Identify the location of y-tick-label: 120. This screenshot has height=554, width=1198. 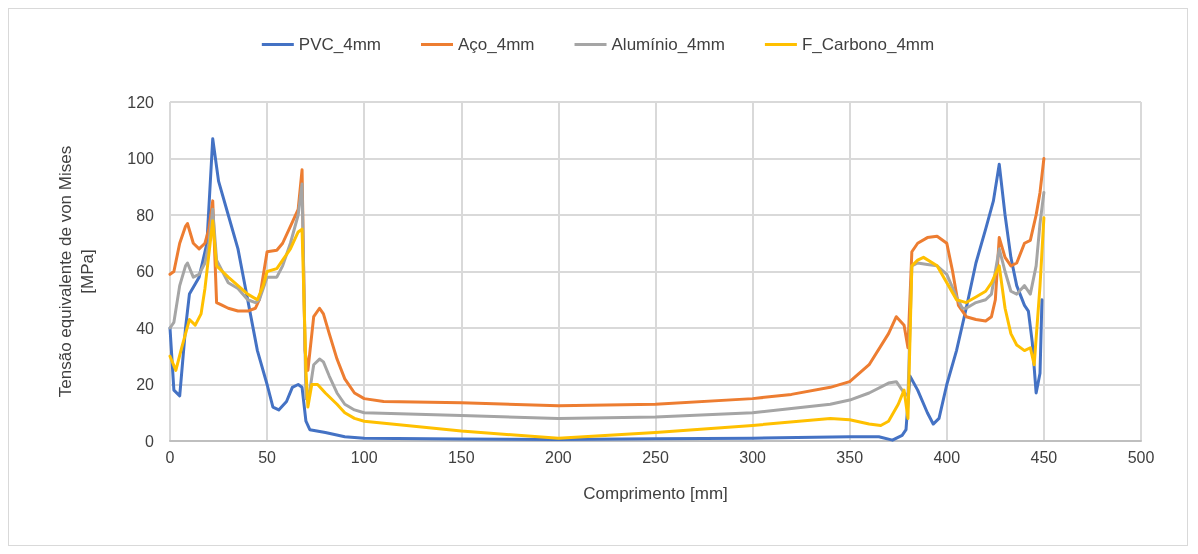
(141, 102).